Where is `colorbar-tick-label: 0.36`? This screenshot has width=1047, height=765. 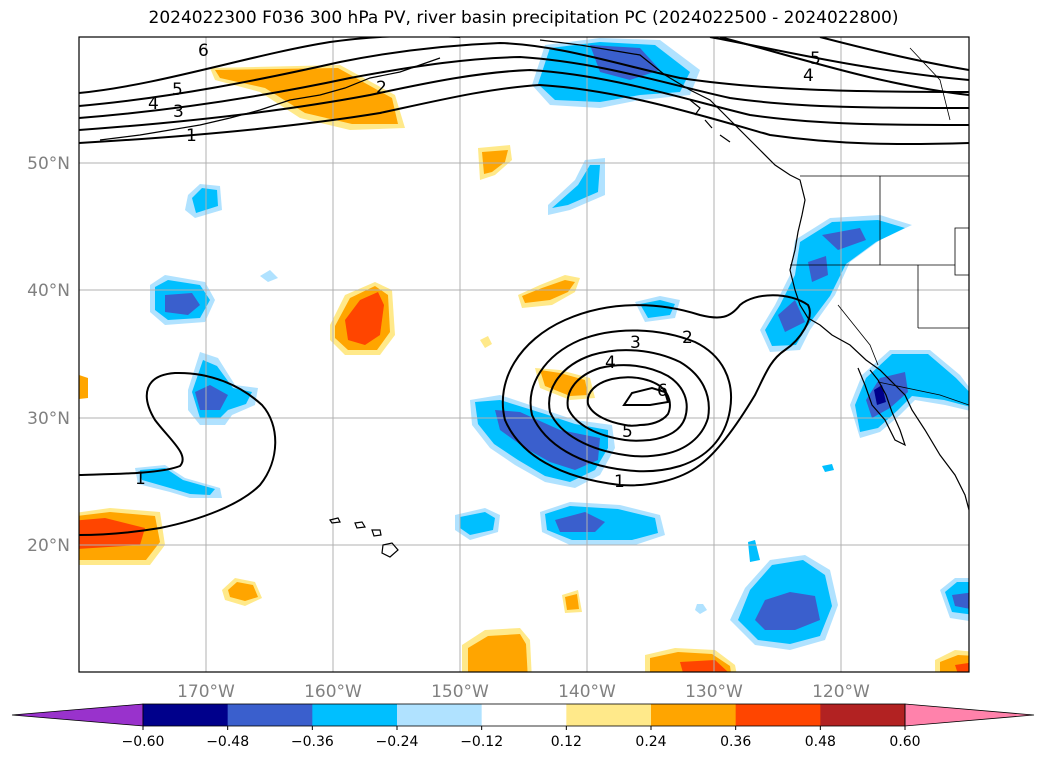 colorbar-tick-label: 0.36 is located at coordinates (735, 742).